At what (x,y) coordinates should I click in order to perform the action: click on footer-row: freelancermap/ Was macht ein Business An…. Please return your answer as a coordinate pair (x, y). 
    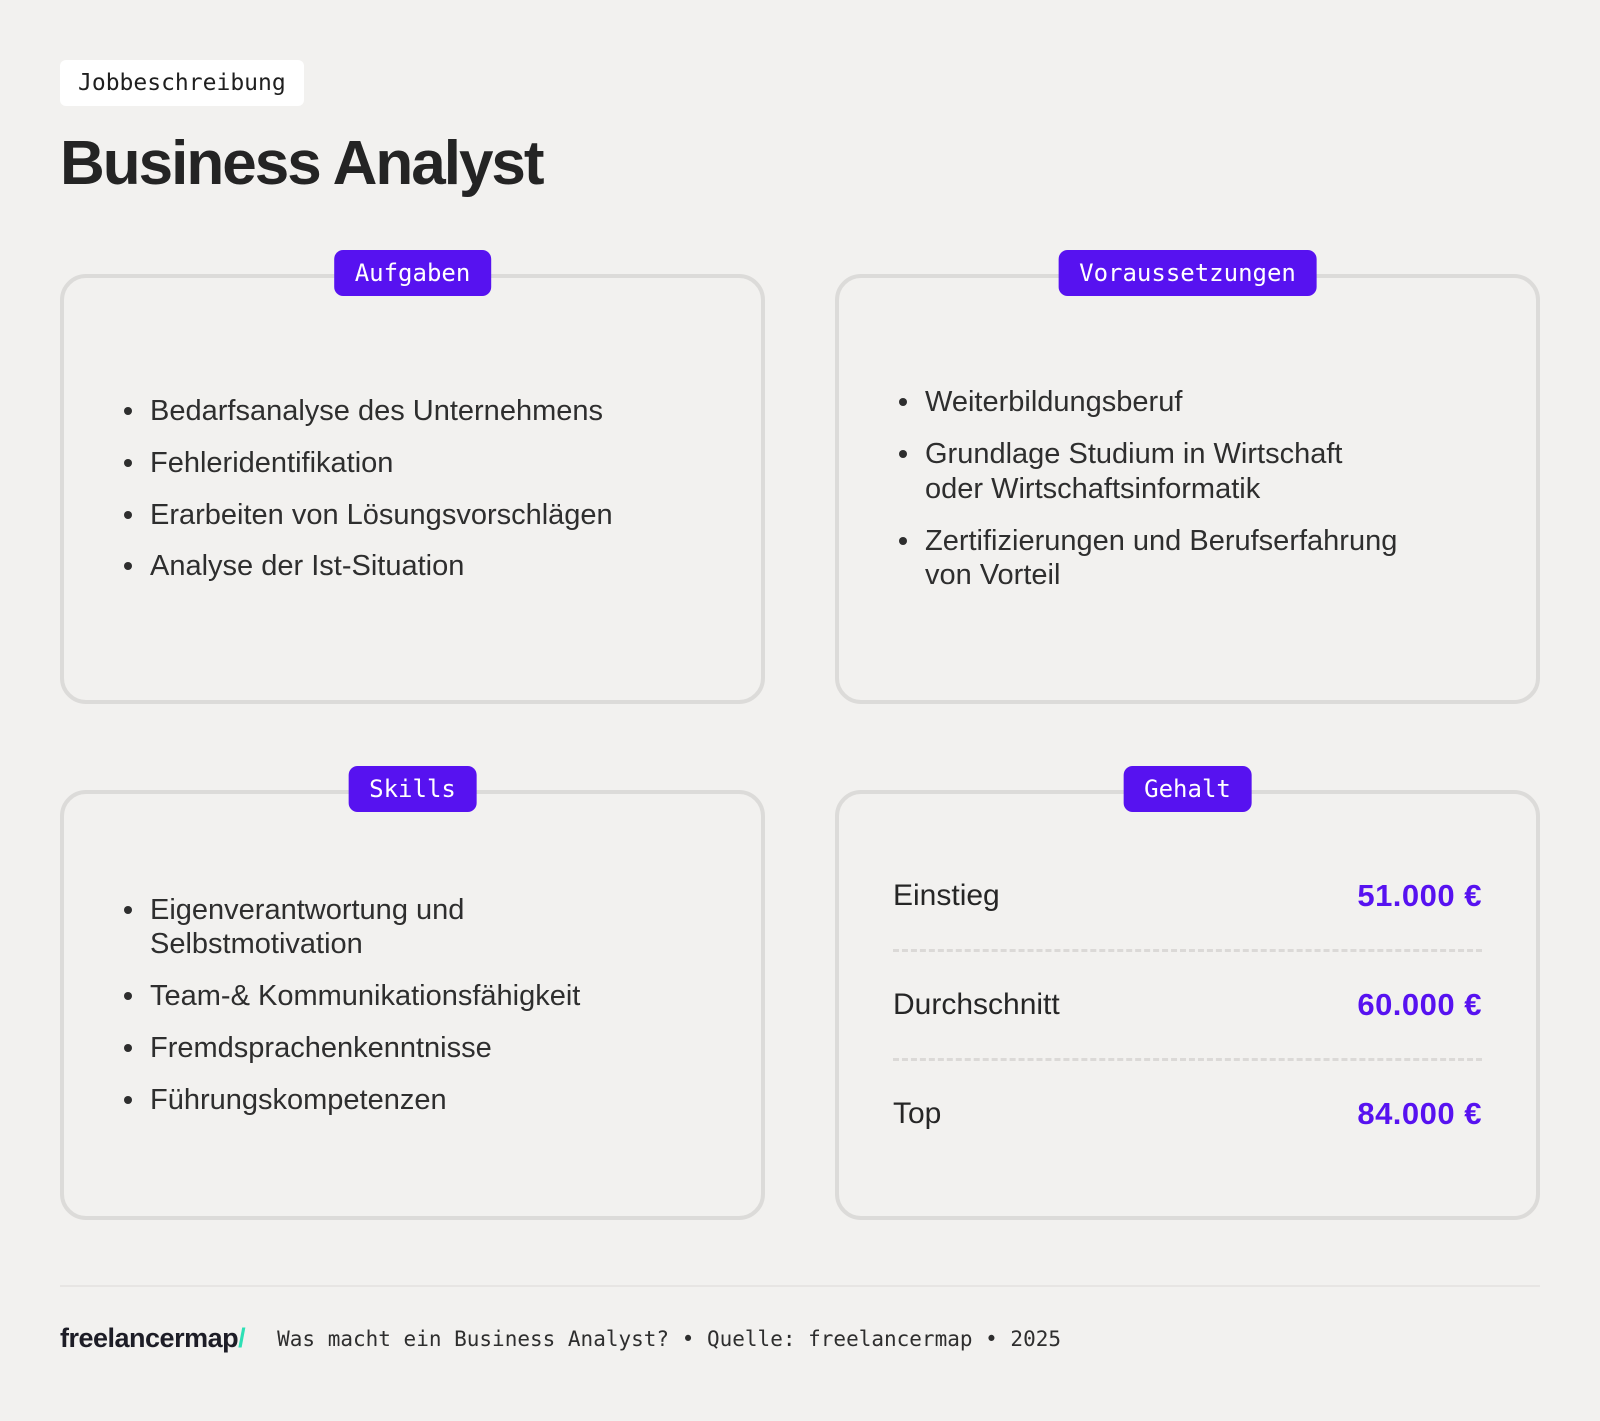
    Looking at the image, I should click on (800, 1338).